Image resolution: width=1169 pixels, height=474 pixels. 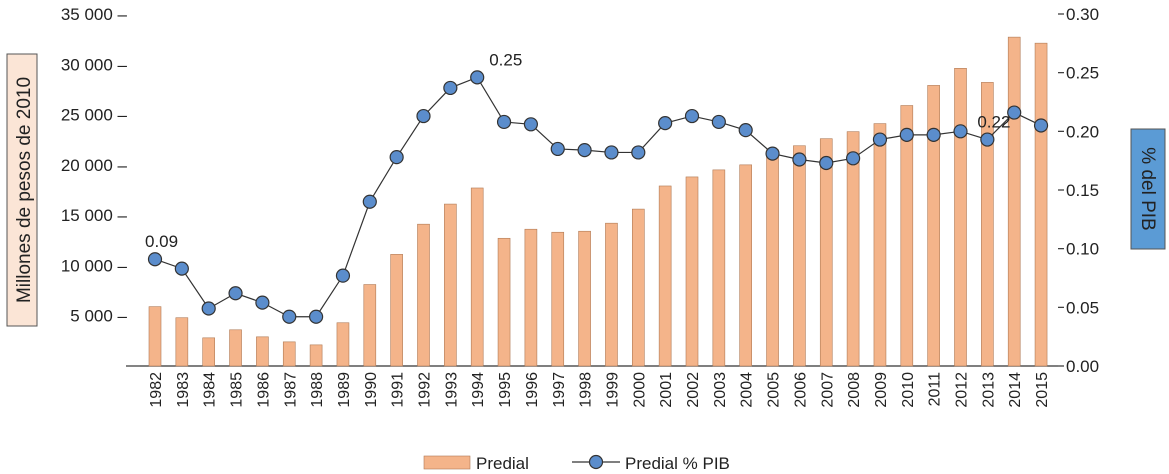 What do you see at coordinates (993, 122) in the screenshot?
I see `annotation-2013: 0.22` at bounding box center [993, 122].